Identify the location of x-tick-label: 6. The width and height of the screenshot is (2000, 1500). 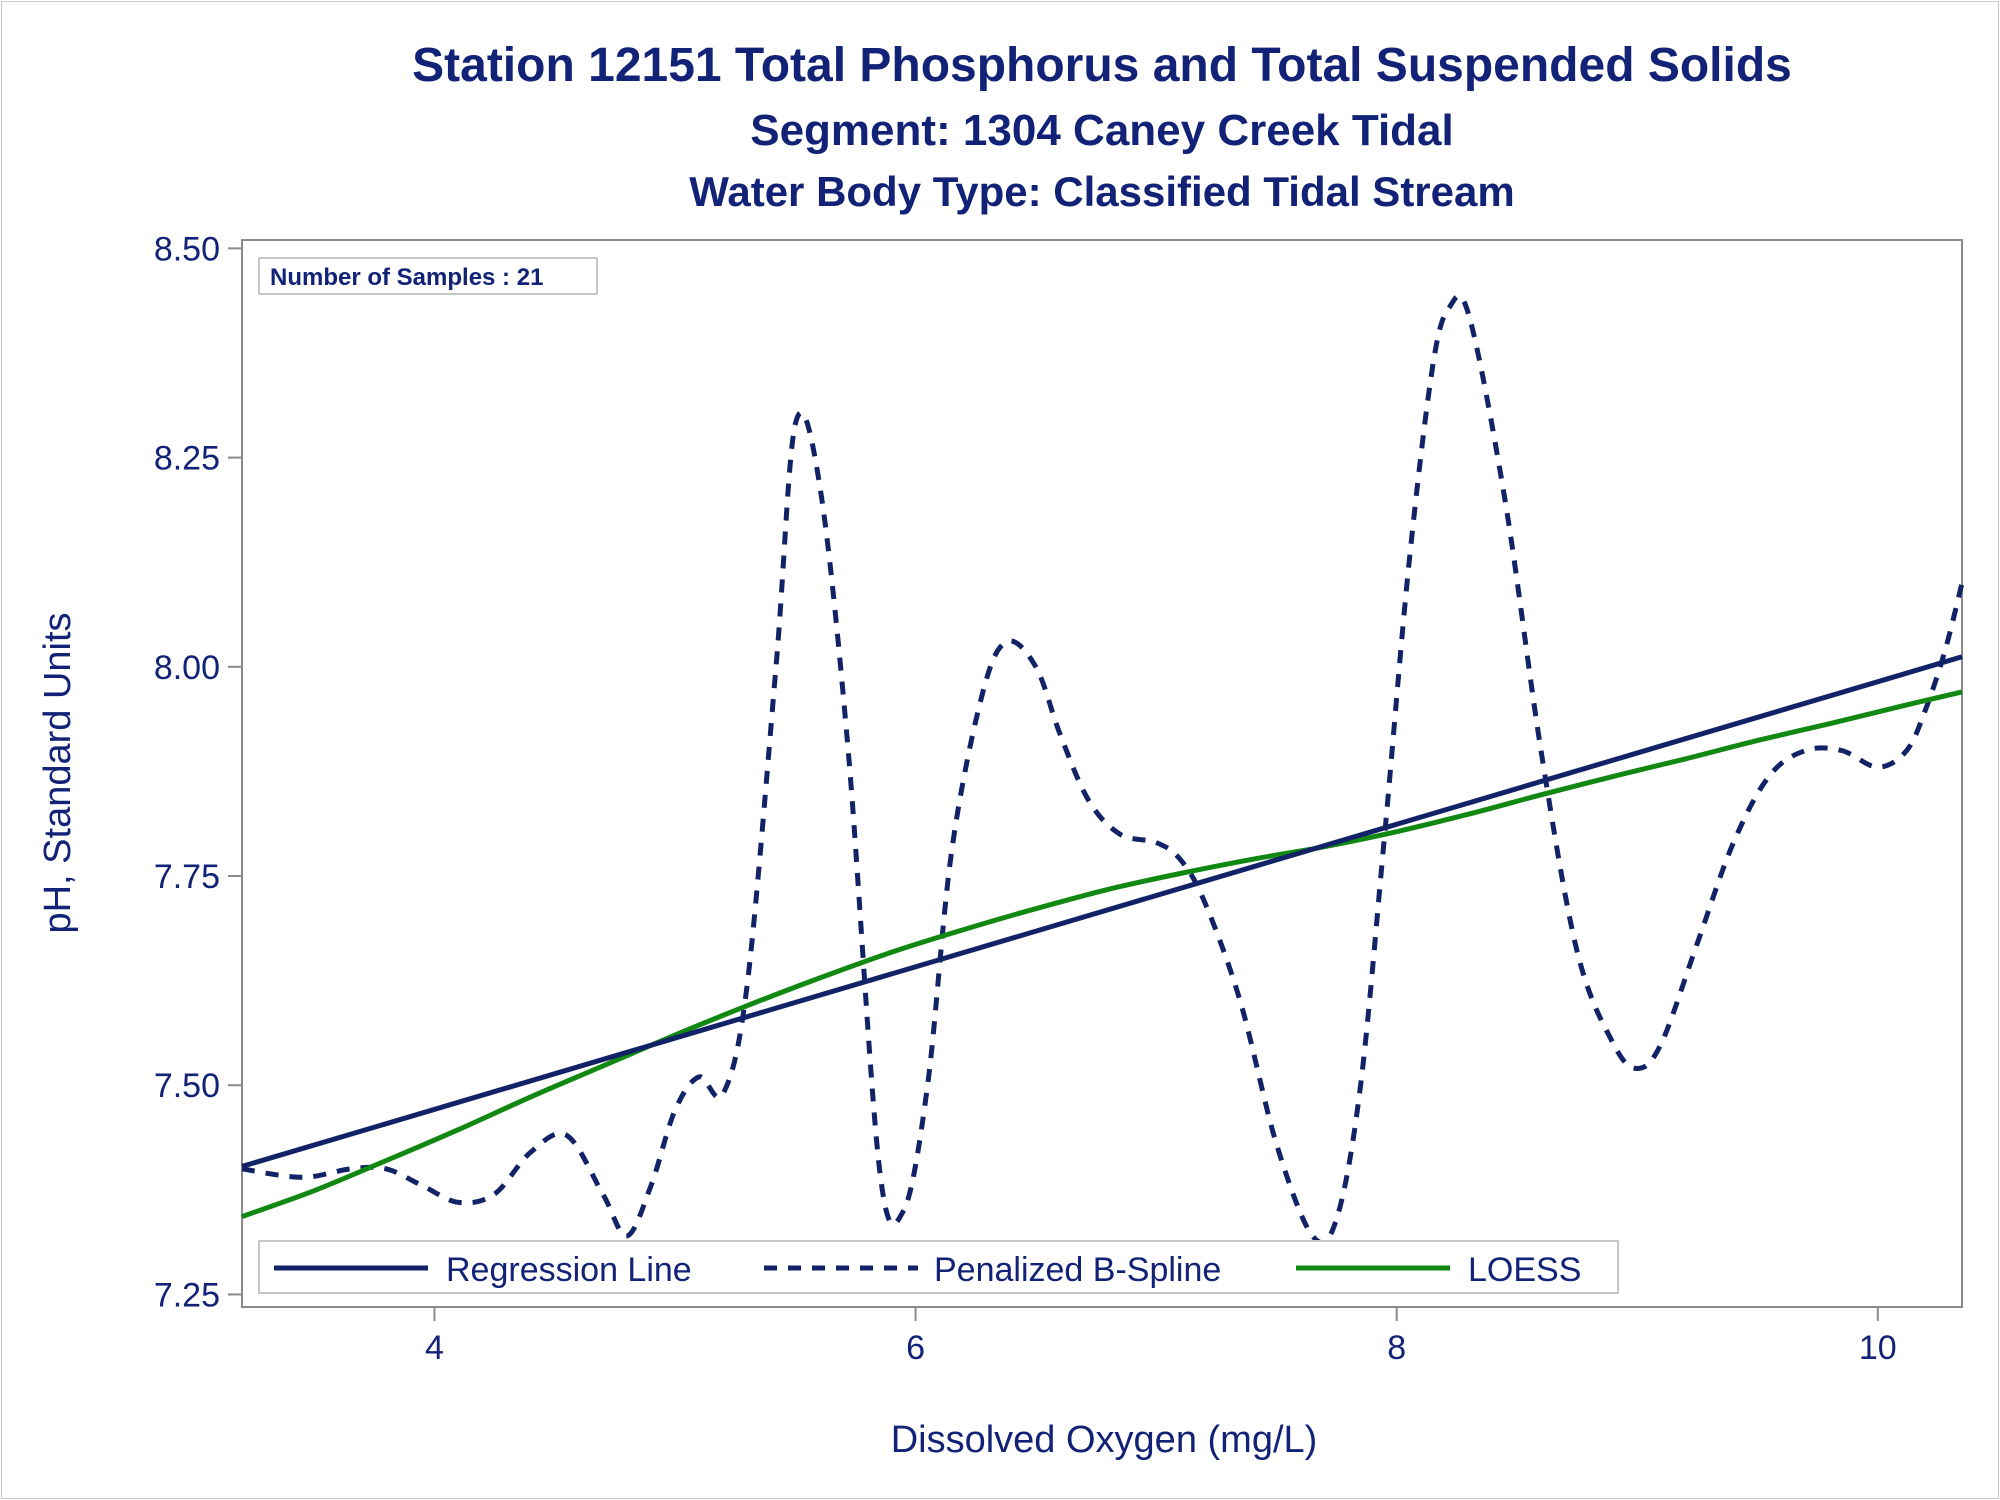
(915, 1348).